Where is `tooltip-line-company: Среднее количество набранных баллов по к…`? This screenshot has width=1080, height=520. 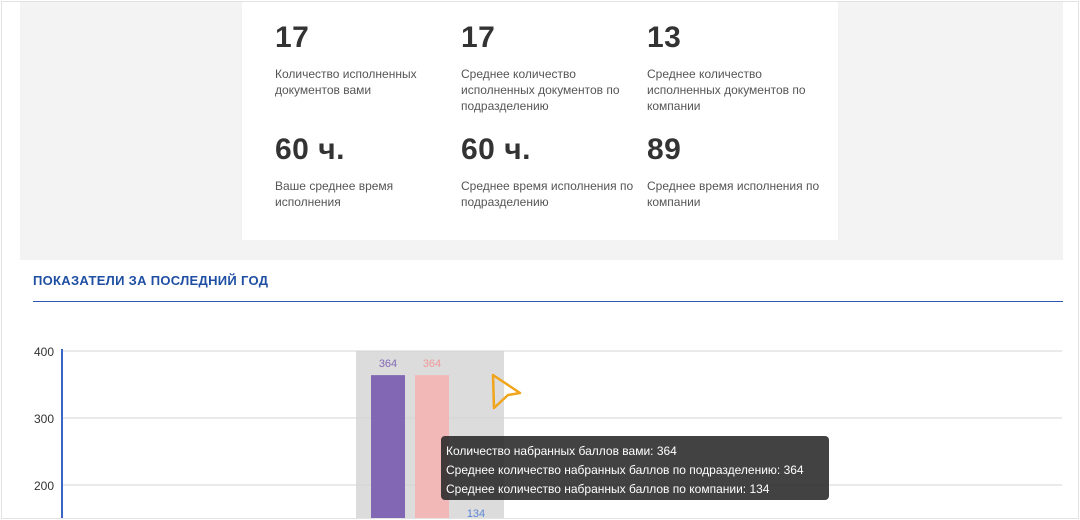 tooltip-line-company: Среднее количество набранных баллов по к… is located at coordinates (608, 489).